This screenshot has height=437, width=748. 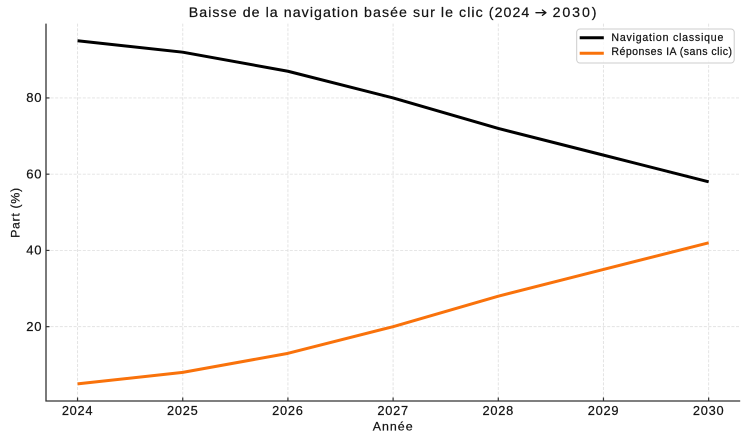 What do you see at coordinates (77, 410) in the screenshot?
I see `svg-text: 2024` at bounding box center [77, 410].